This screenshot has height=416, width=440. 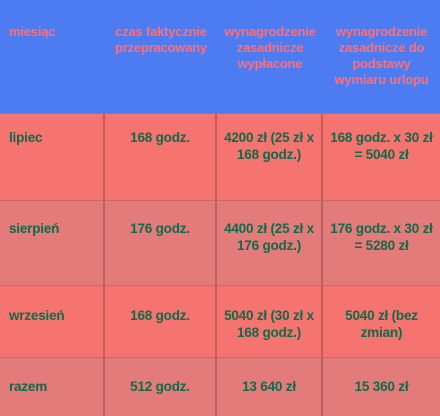 What do you see at coordinates (270, 47) in the screenshot?
I see `header-salary-paid: wynagrodzenie zasadnicze wypłacone` at bounding box center [270, 47].